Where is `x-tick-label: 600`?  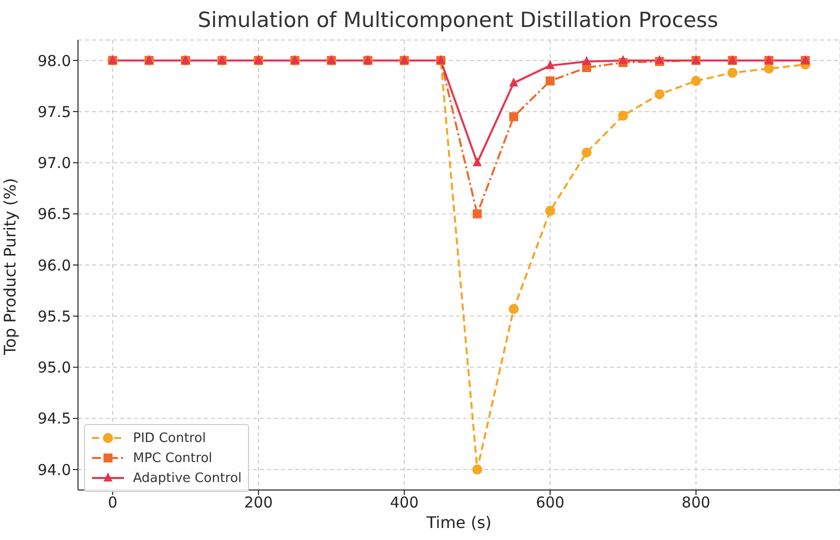
x-tick-label: 600 is located at coordinates (550, 503).